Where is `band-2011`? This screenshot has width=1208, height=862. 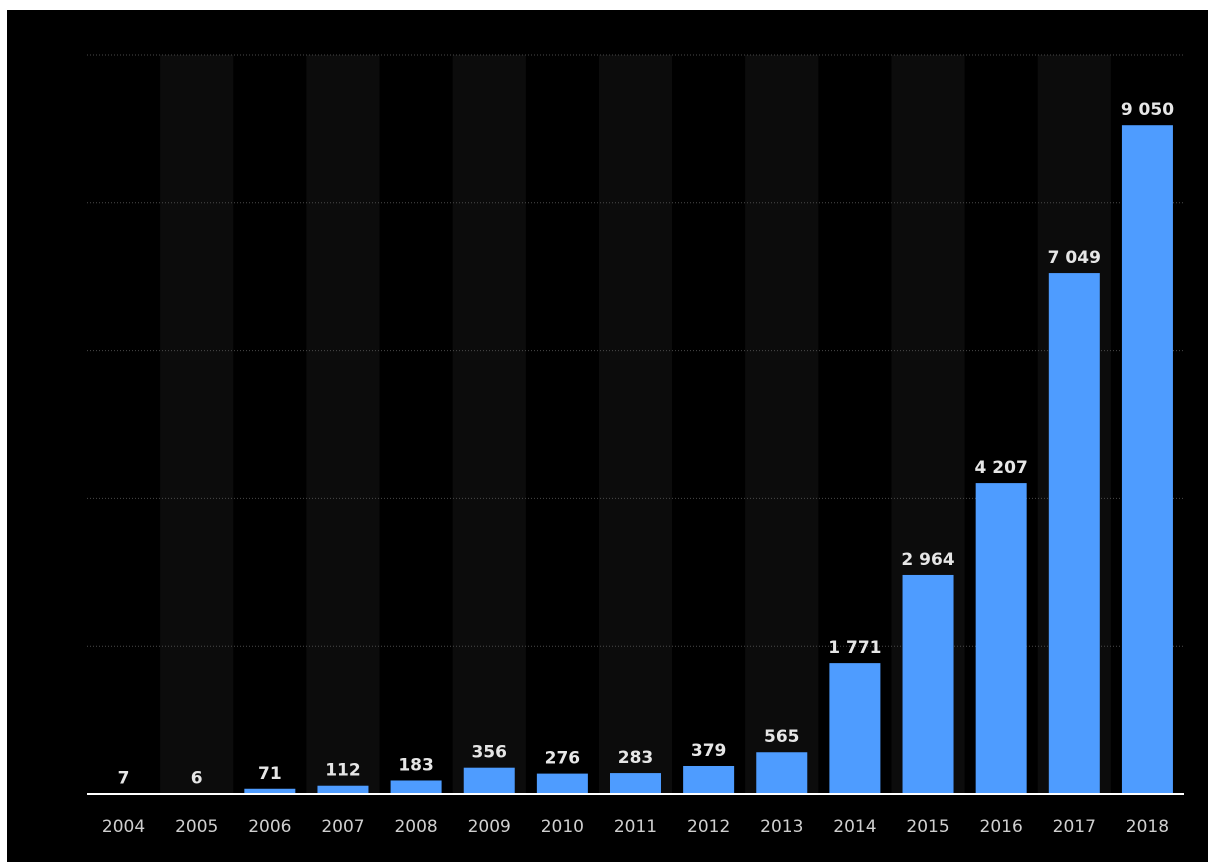
band-2011 is located at coordinates (635, 424).